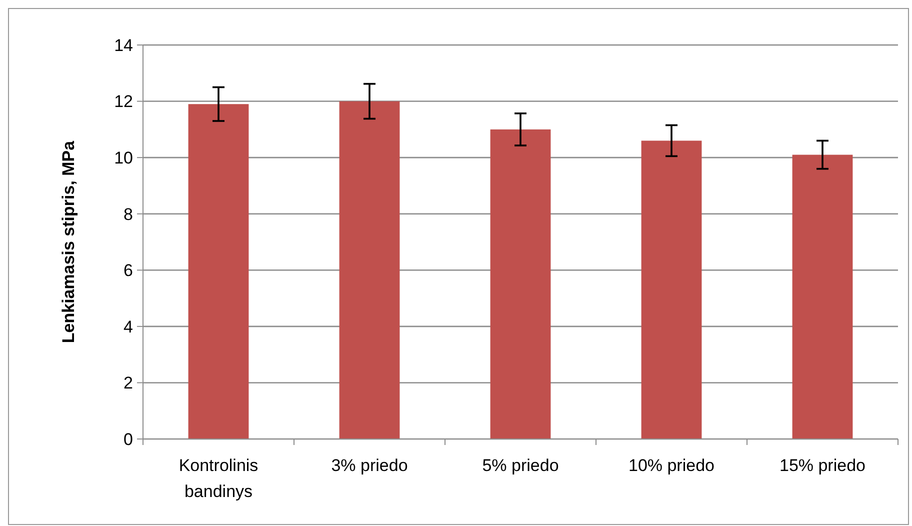 This screenshot has height=526, width=912. I want to click on y-tick-label: 8, so click(128, 214).